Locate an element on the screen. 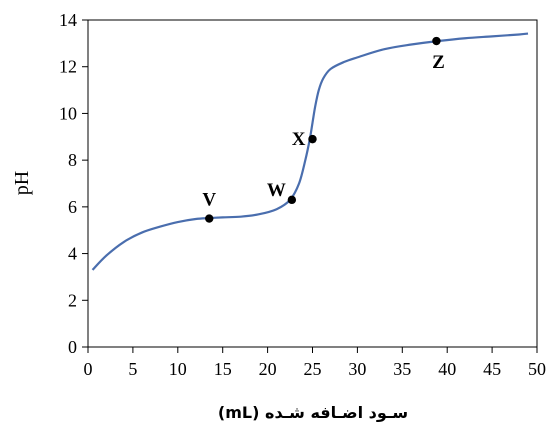 The width and height of the screenshot is (550, 426). point-marker-x is located at coordinates (312, 139).